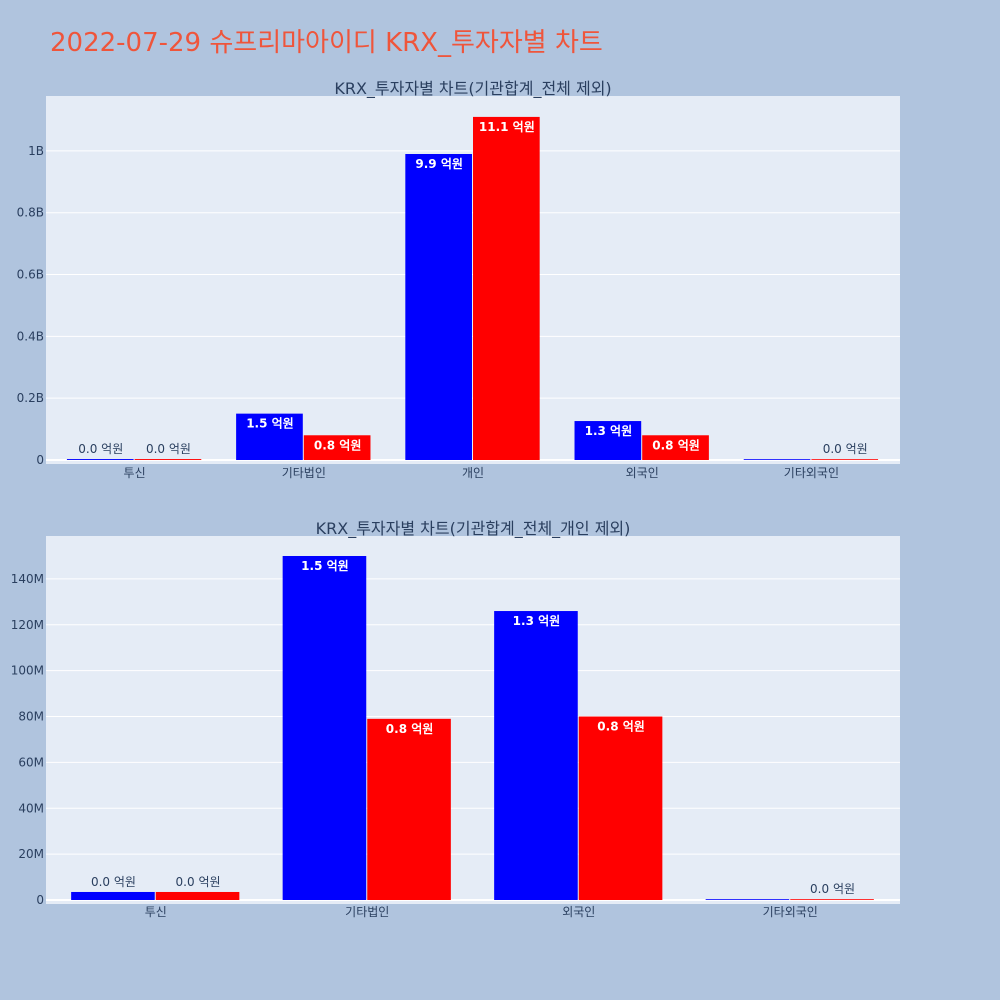  Describe the element at coordinates (135, 473) in the screenshot. I see `chart1-x-tick-label: 투신` at that location.